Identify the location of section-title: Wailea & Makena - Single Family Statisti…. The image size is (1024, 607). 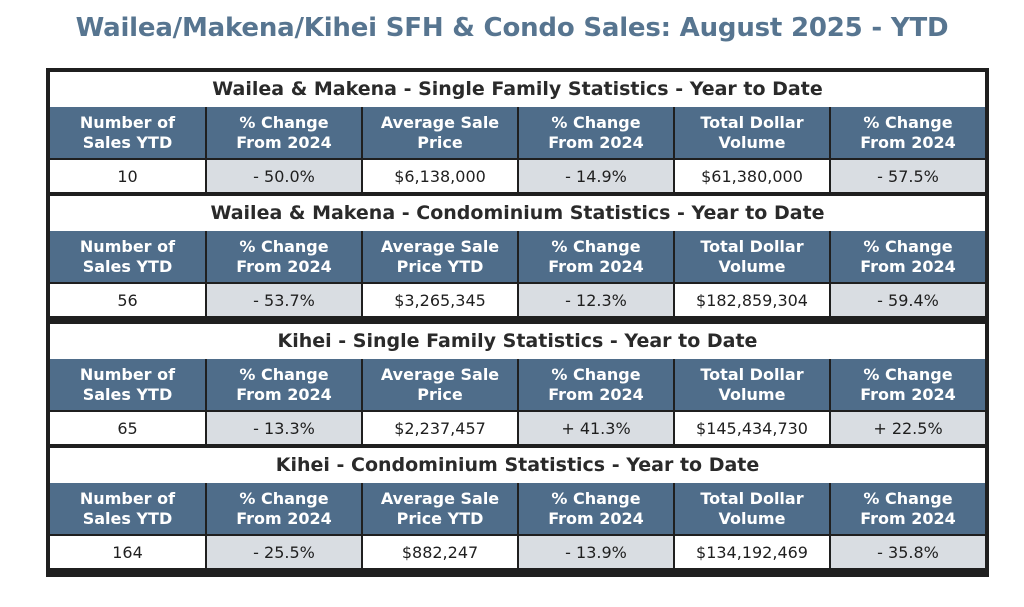
(517, 89).